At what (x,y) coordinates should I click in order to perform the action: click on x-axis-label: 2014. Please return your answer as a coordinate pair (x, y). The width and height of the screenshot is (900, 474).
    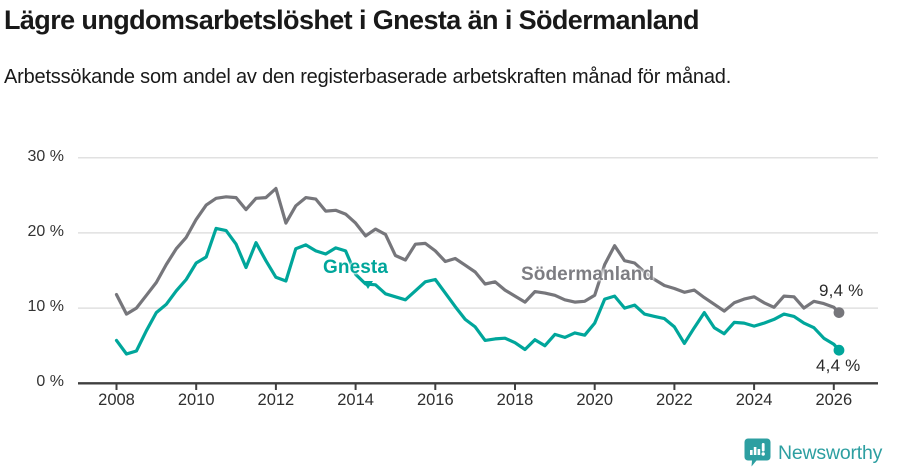
    Looking at the image, I should click on (355, 400).